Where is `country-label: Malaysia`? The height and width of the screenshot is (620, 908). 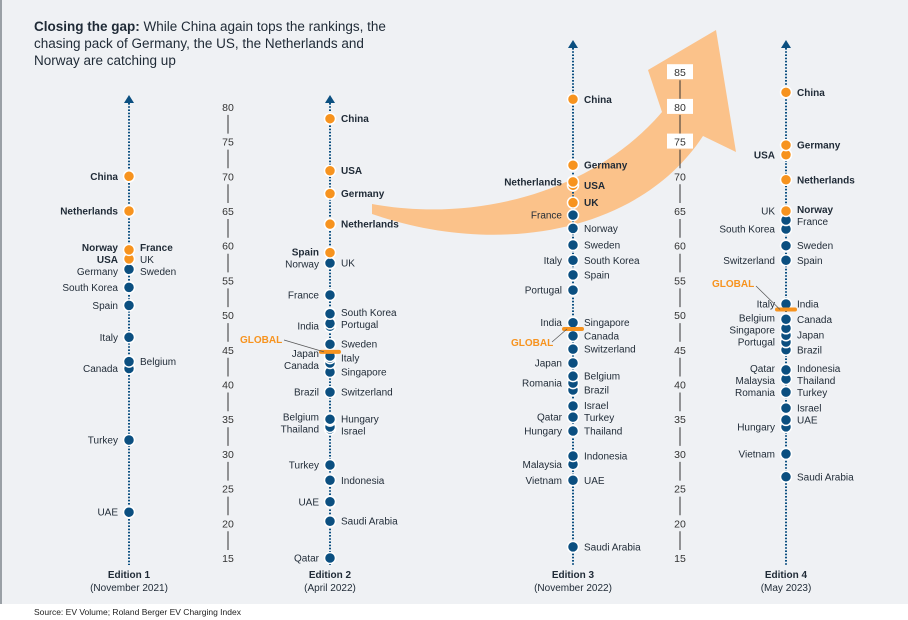
country-label: Malaysia is located at coordinates (543, 465).